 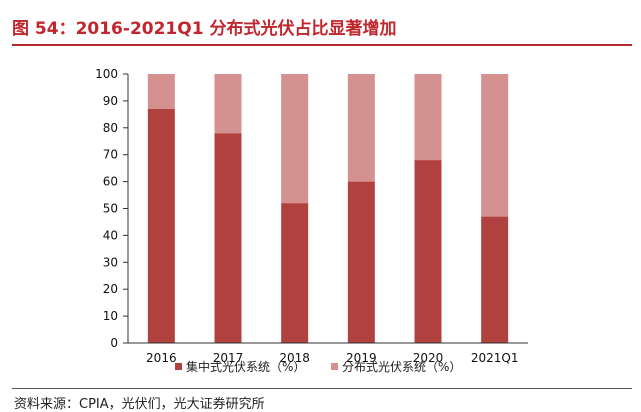 I want to click on bar-distributed-2021Q1, so click(x=495, y=145).